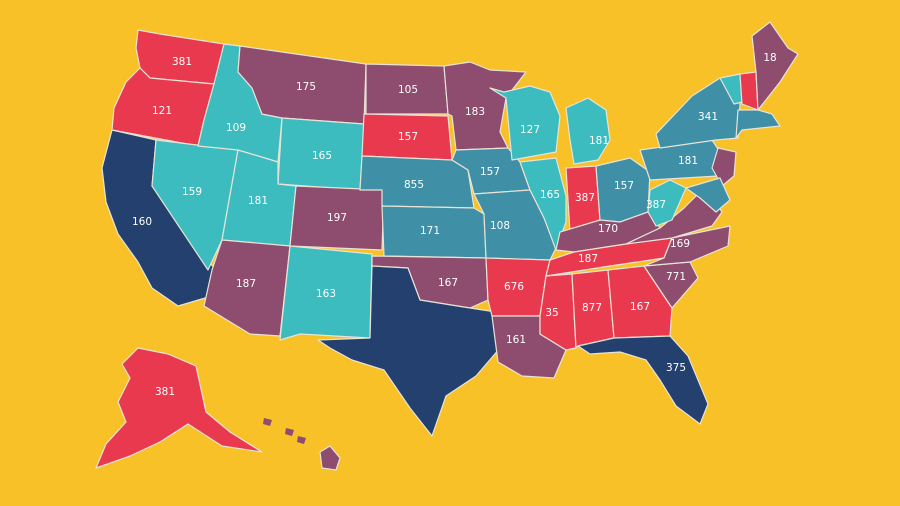 The height and width of the screenshot is (506, 900). I want to click on state-label-ne: 855, so click(414, 185).